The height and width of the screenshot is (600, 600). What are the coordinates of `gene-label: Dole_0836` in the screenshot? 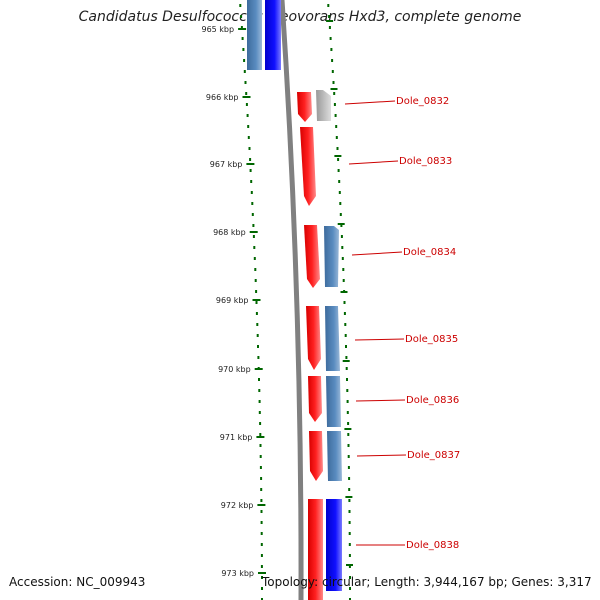 It's located at (432, 400).